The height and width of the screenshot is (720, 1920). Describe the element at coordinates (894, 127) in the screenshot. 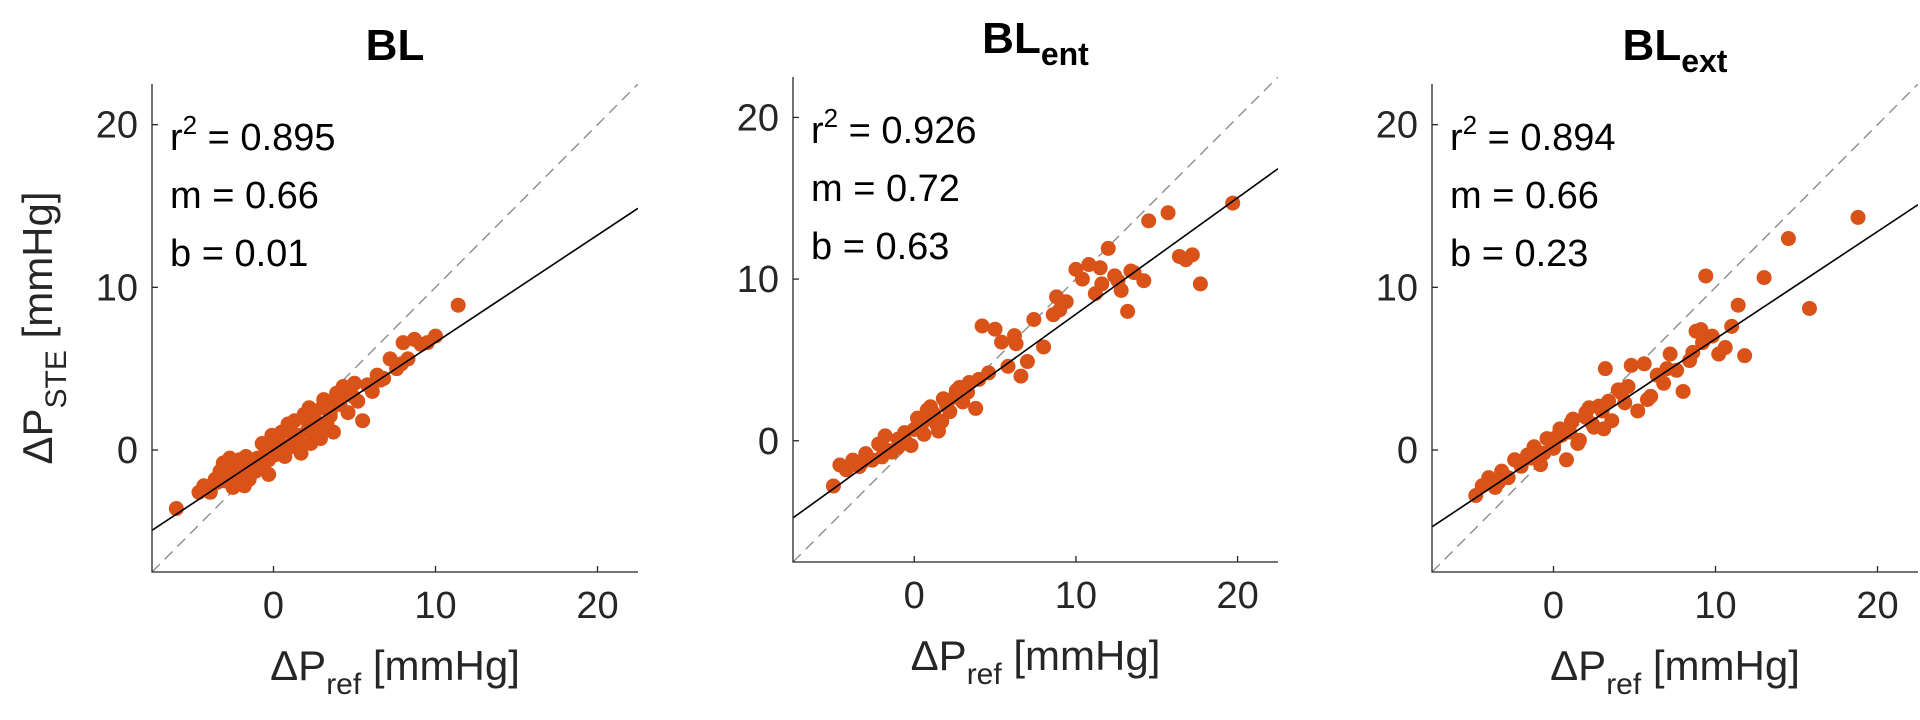

I see `r-squared-label: r2 = 0.926` at that location.